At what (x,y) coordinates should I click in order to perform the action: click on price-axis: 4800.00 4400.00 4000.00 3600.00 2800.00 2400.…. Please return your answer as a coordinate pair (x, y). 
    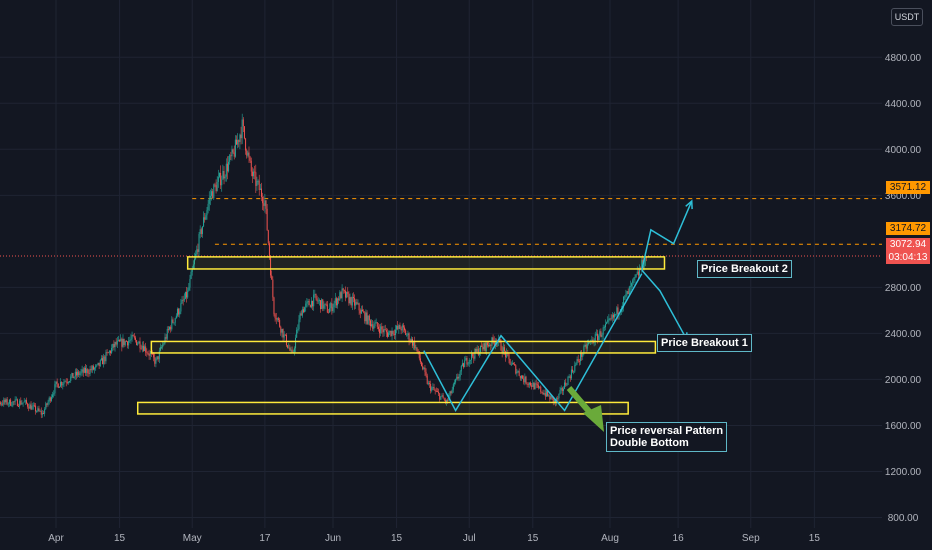
    Looking at the image, I should click on (903, 288).